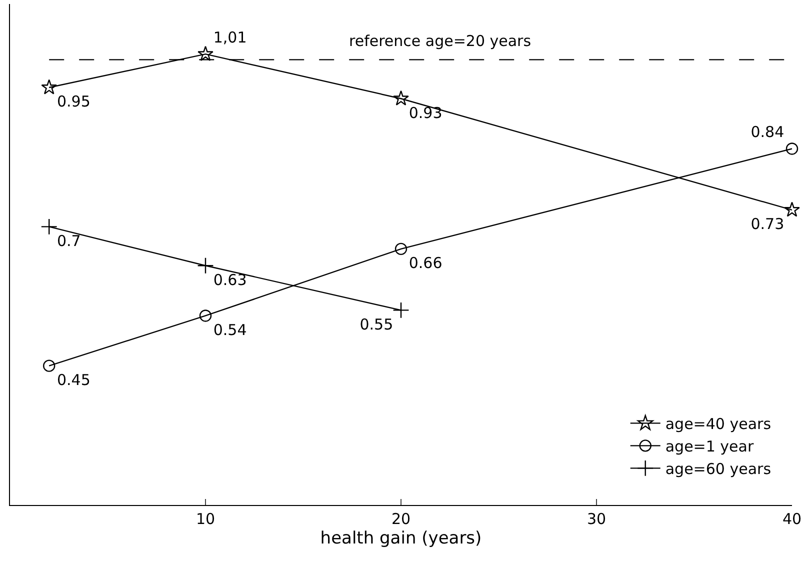 This screenshot has height=571, width=810. I want to click on x-tick-label: 10, so click(206, 519).